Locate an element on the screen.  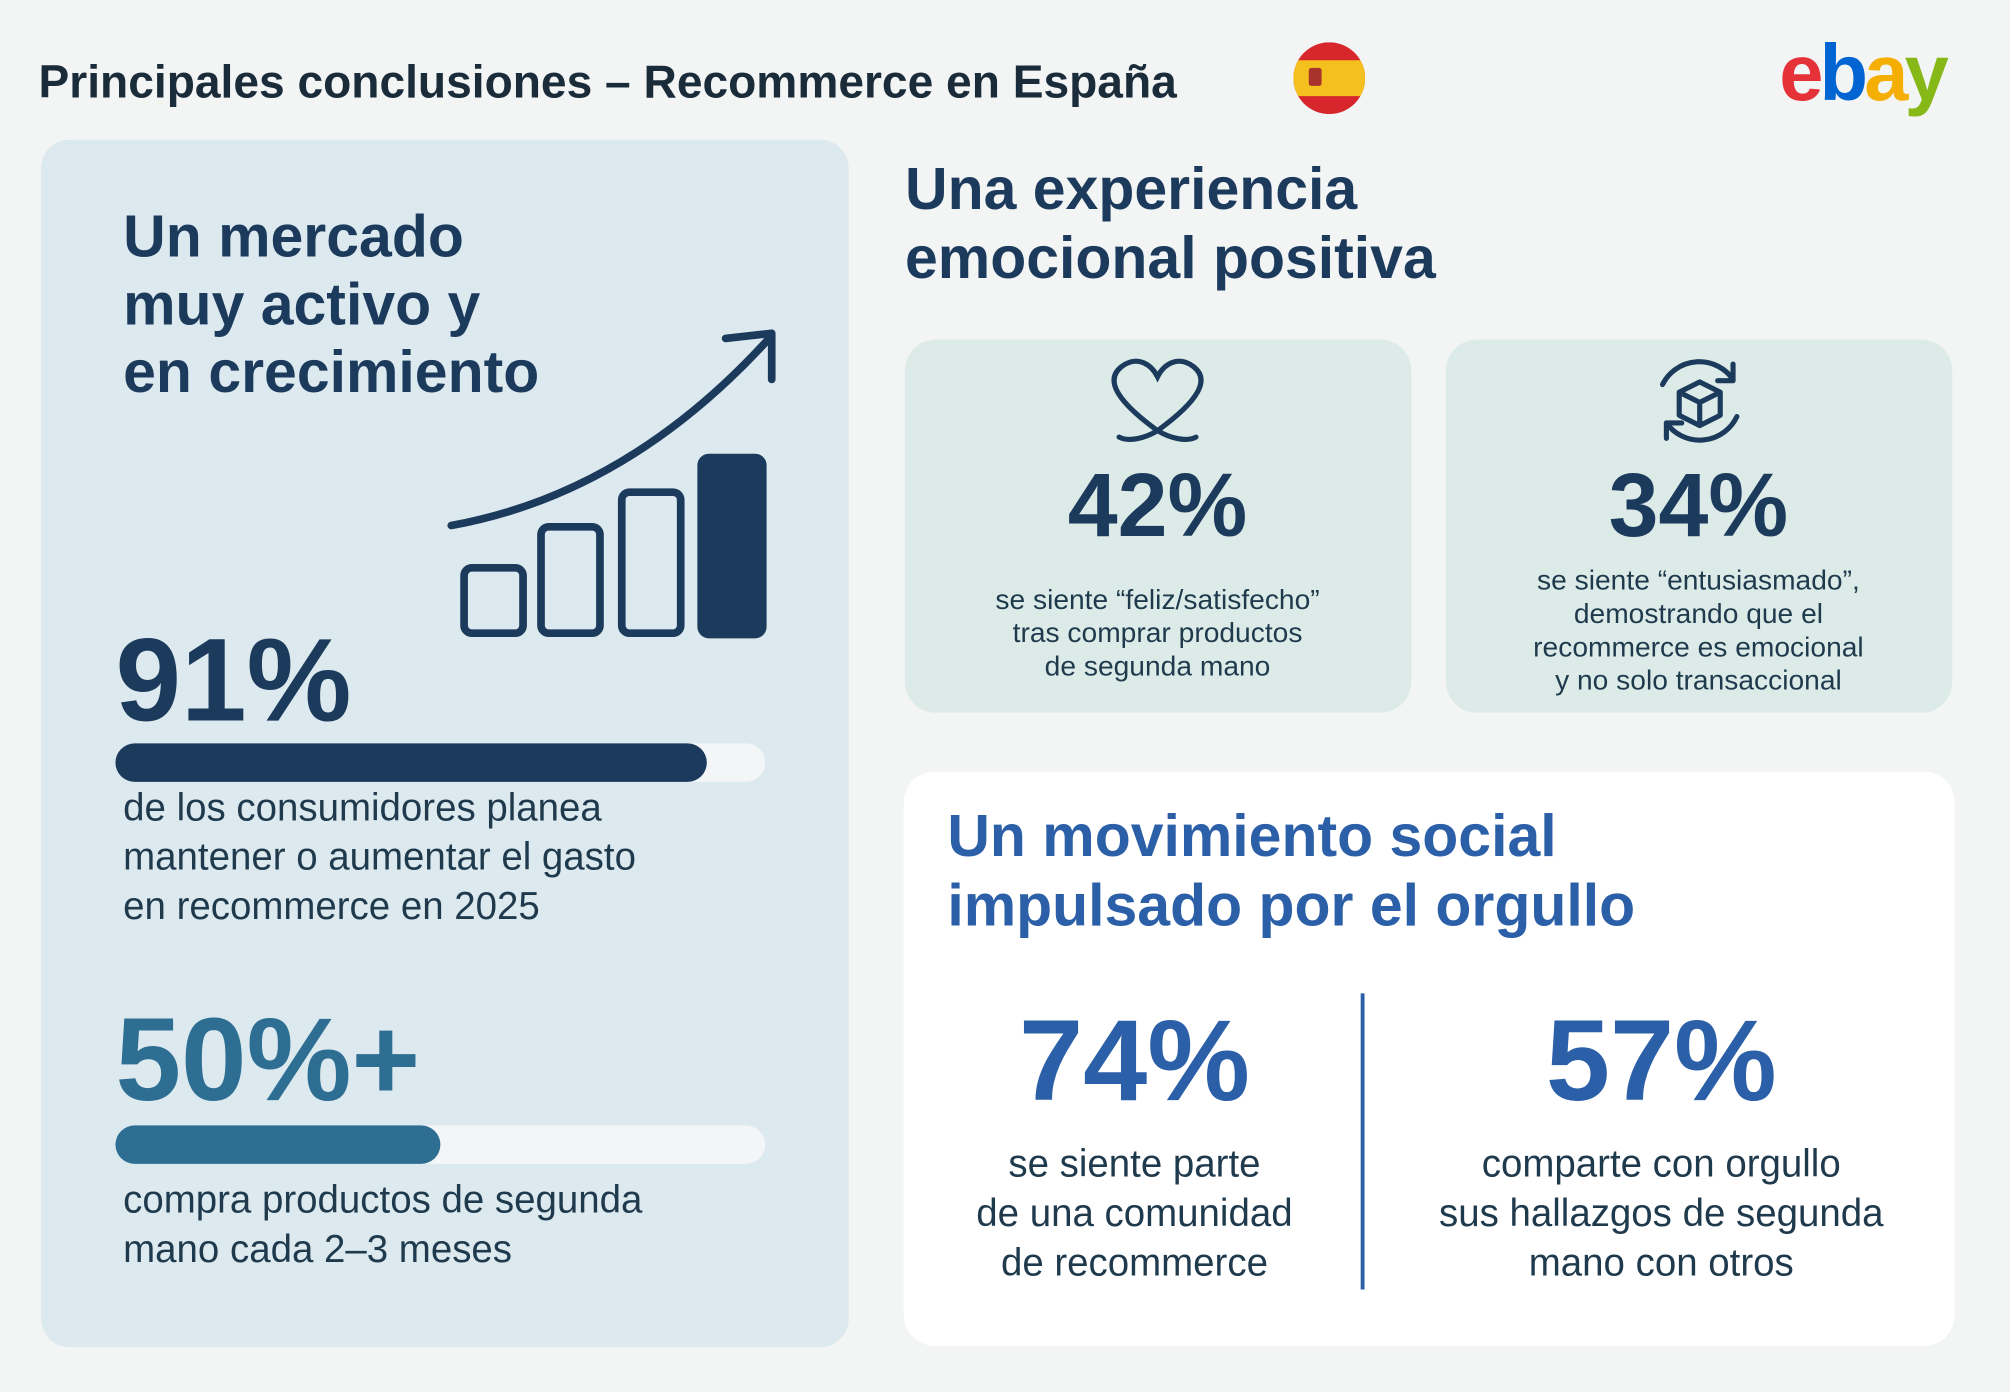
card-text: y no solo transaccional is located at coordinates (1698, 680).